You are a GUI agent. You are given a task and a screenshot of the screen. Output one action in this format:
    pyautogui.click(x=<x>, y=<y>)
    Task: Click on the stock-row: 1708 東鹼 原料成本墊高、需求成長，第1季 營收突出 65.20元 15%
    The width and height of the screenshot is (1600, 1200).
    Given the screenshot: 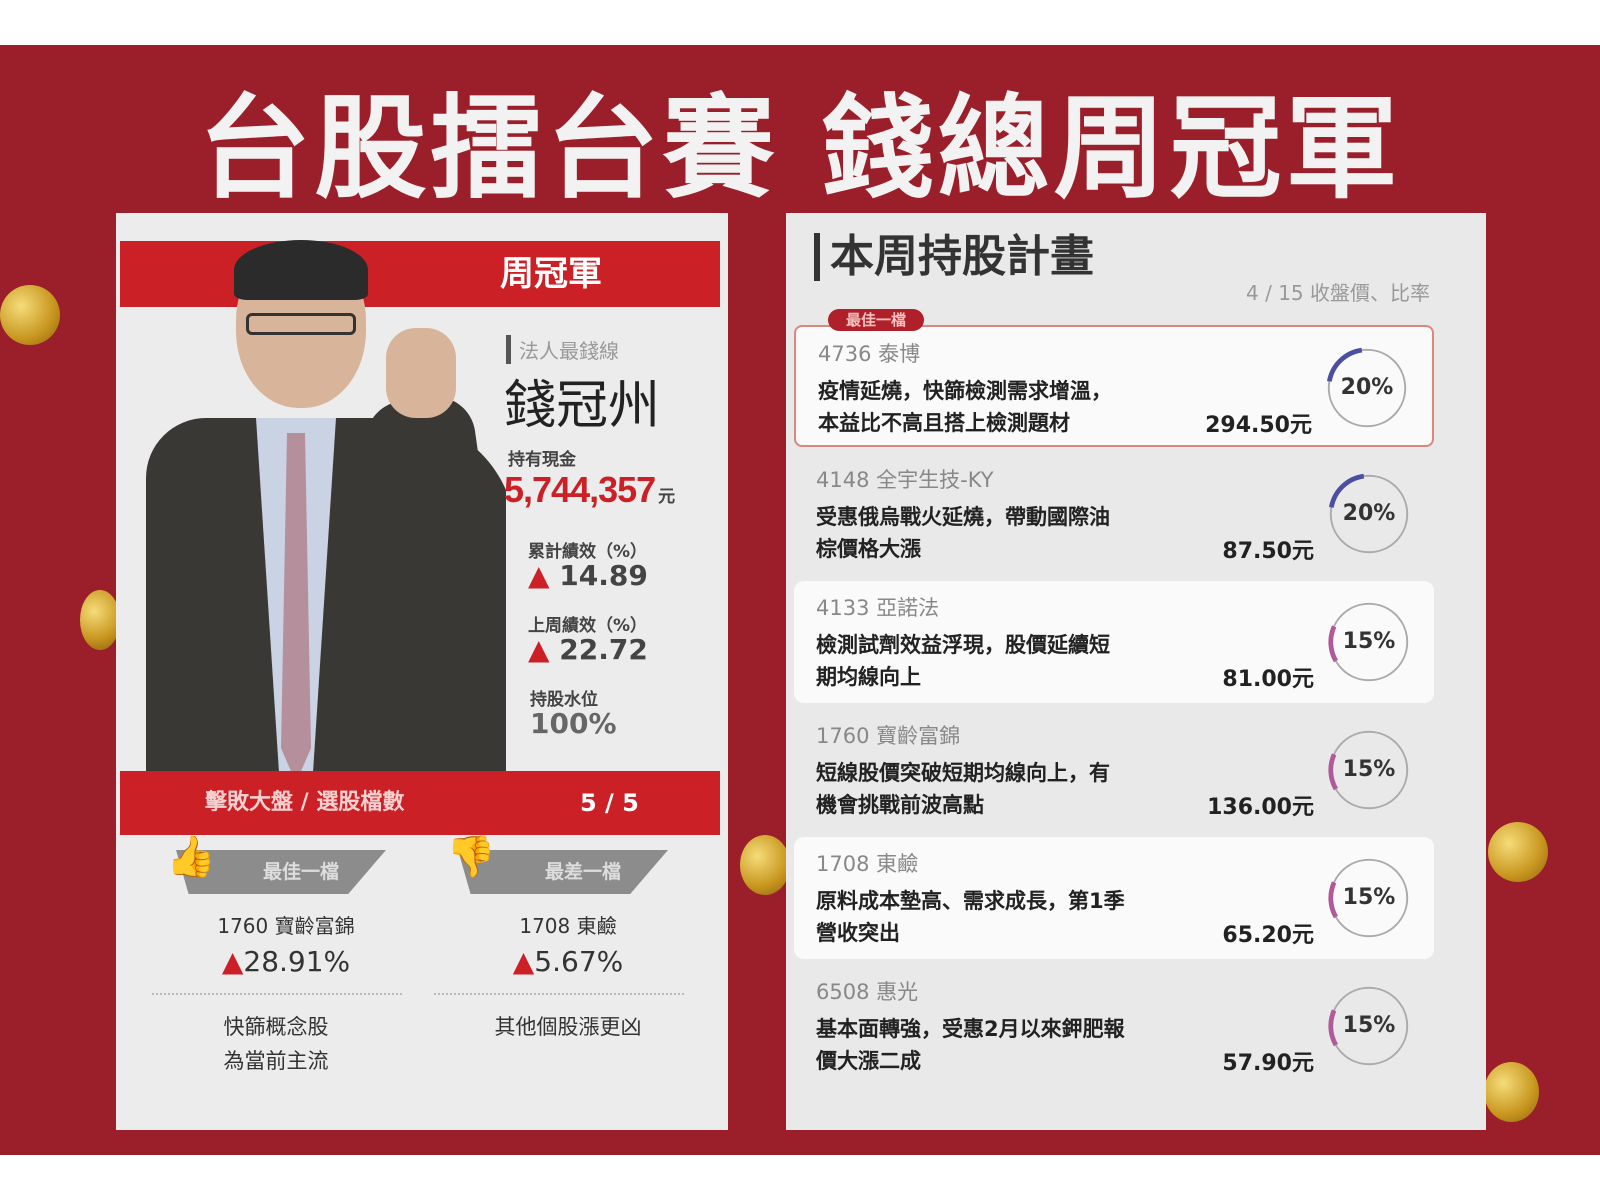 What is the action you would take?
    pyautogui.click(x=1114, y=898)
    